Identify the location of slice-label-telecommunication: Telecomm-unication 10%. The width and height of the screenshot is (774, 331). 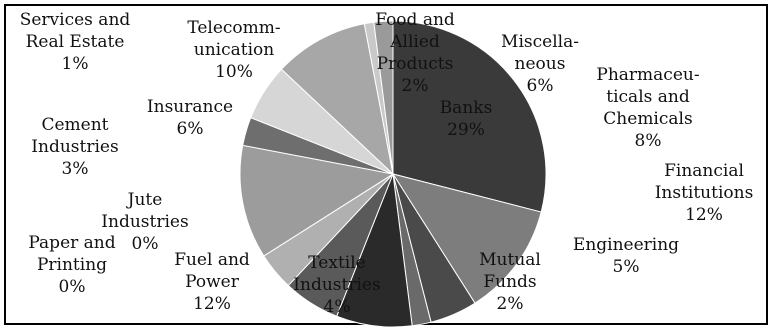
(233, 50).